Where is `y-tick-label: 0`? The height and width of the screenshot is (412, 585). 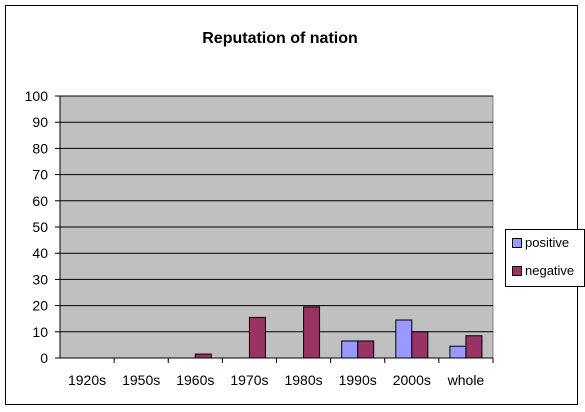
y-tick-label: 0 is located at coordinates (44, 358).